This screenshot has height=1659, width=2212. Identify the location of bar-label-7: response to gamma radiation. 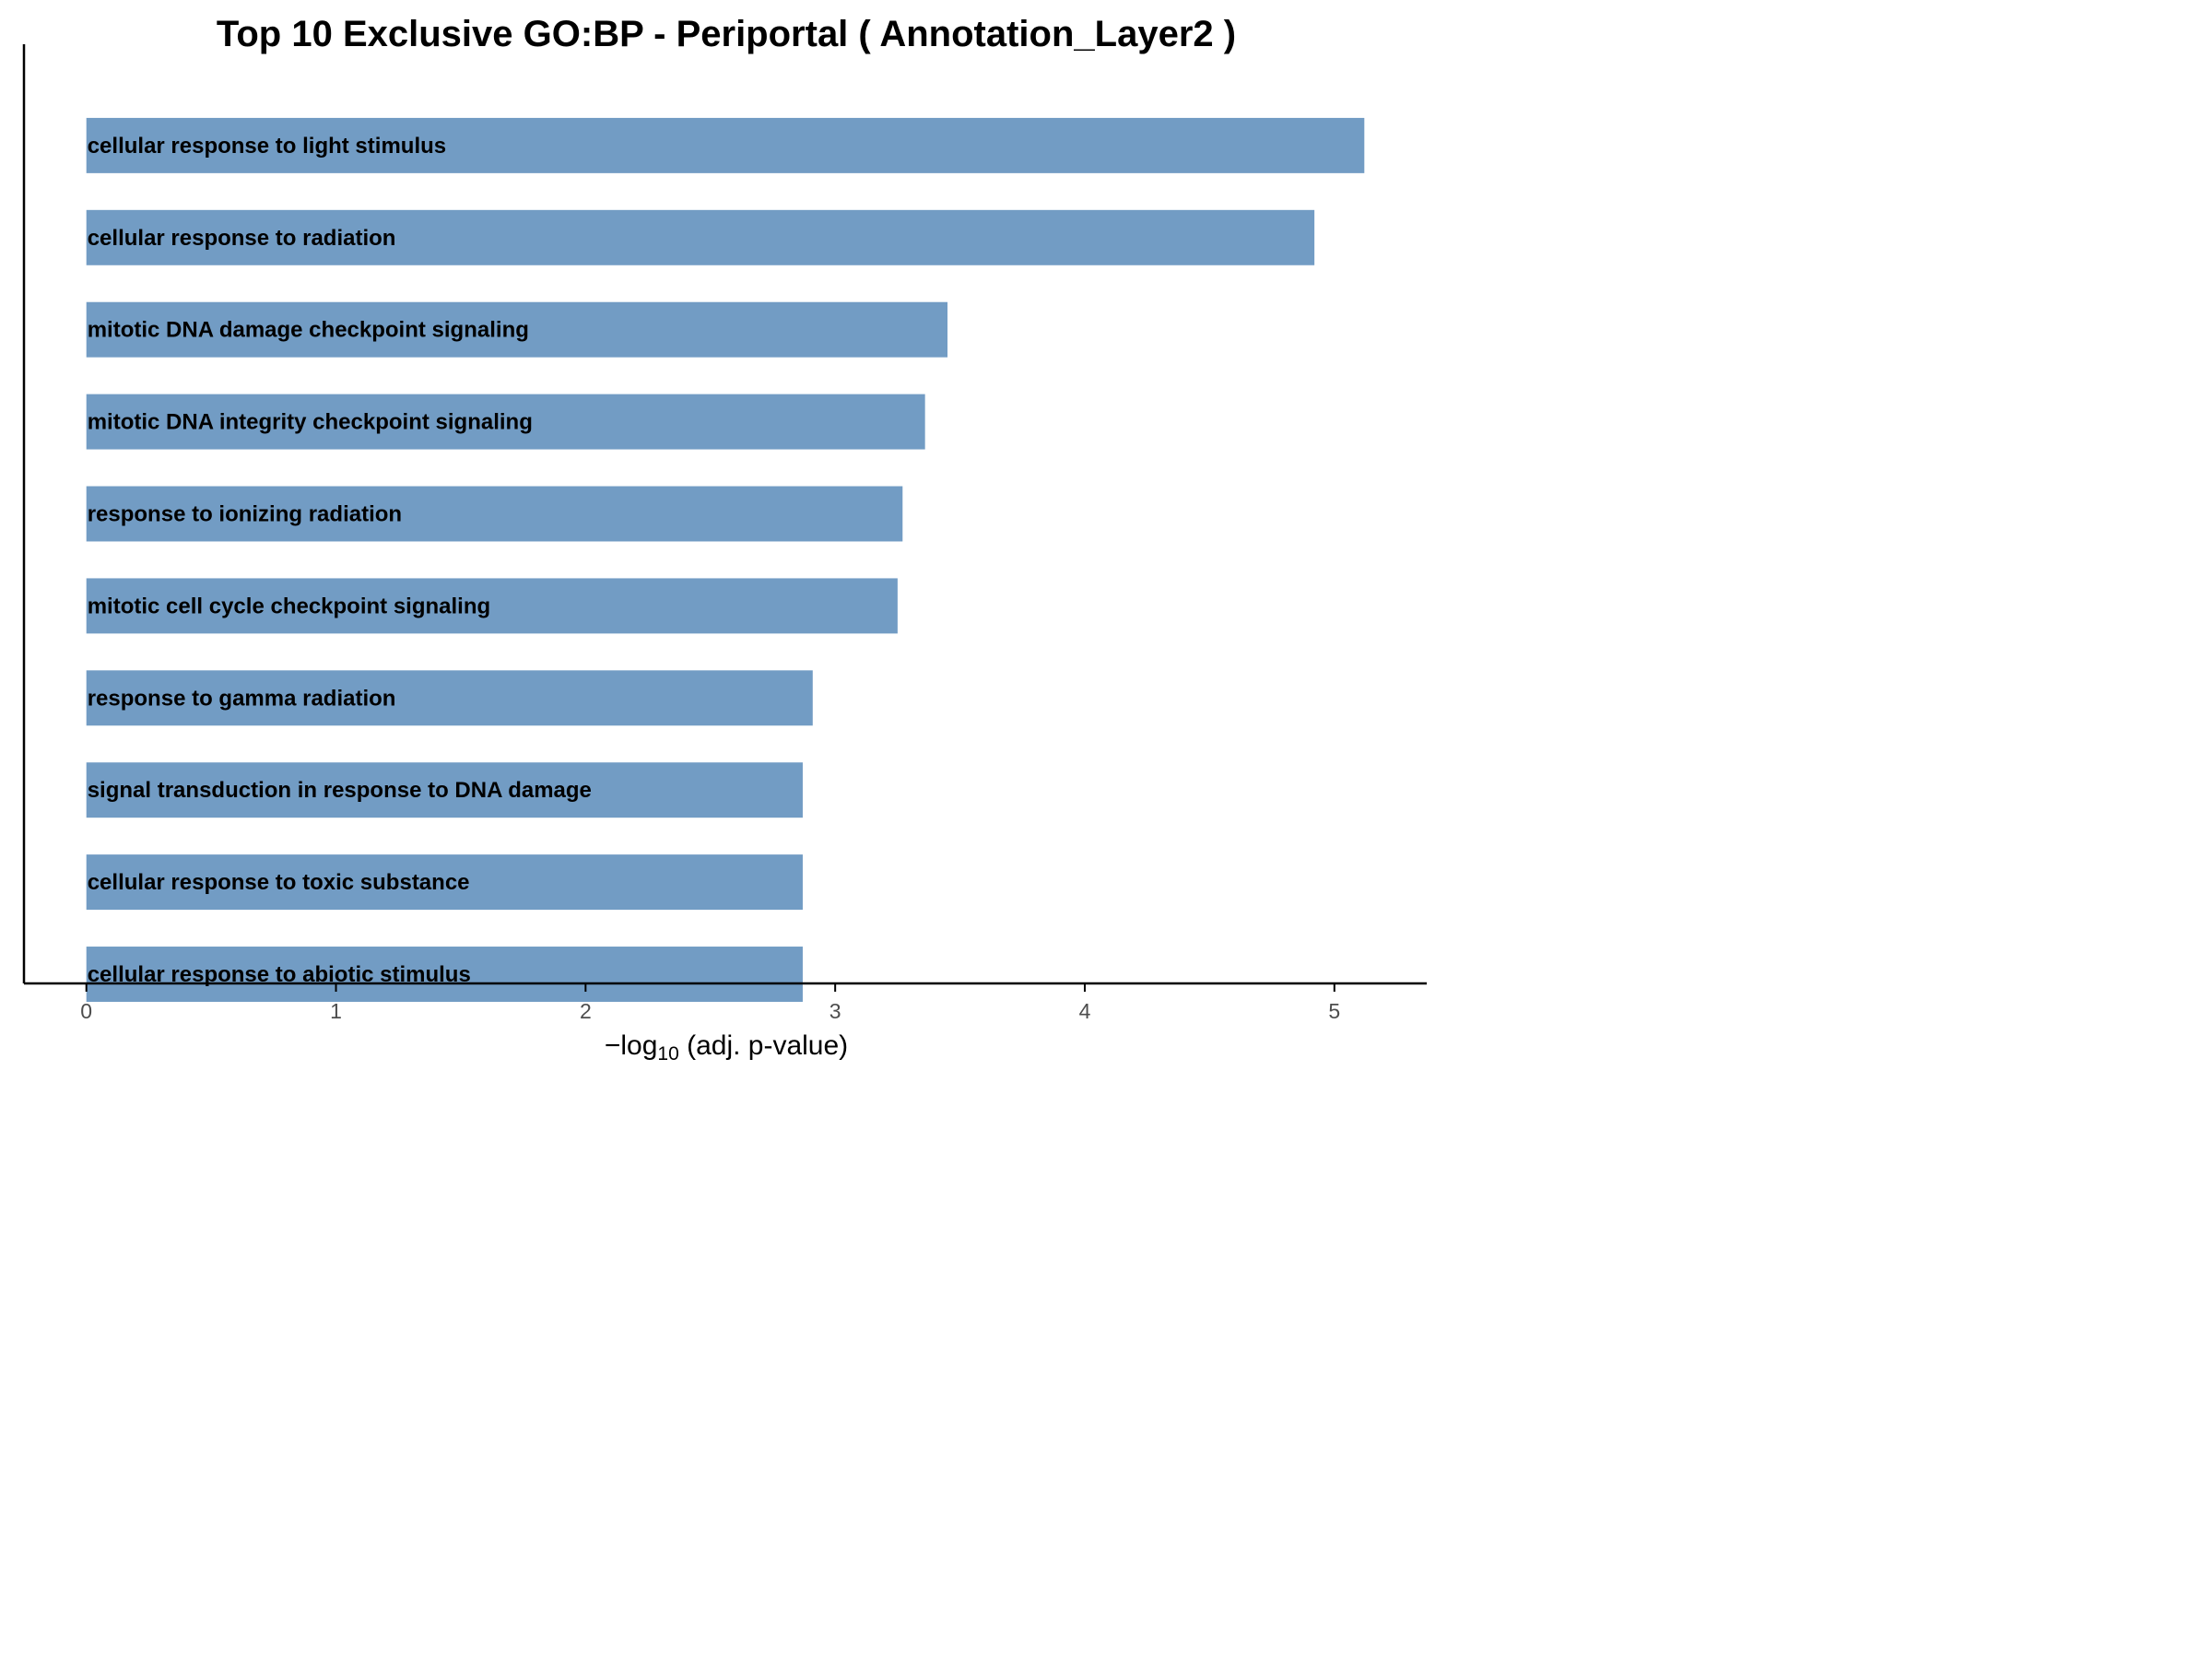
(242, 698).